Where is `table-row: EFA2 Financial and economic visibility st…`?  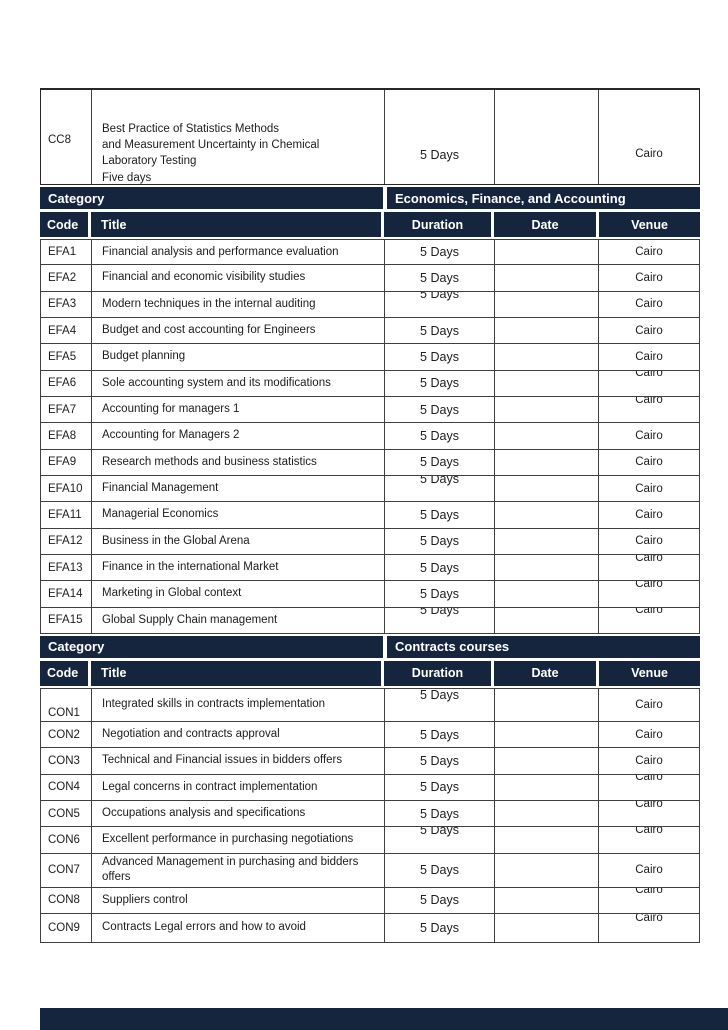 table-row: EFA2 Financial and economic visibility st… is located at coordinates (370, 278).